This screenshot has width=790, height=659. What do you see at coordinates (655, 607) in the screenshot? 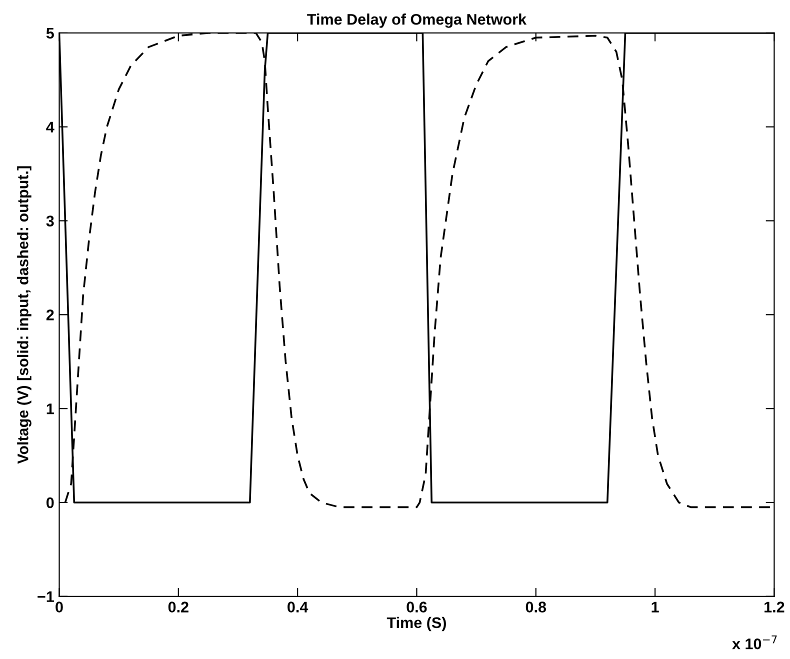
I see `x-tick-label: 1` at bounding box center [655, 607].